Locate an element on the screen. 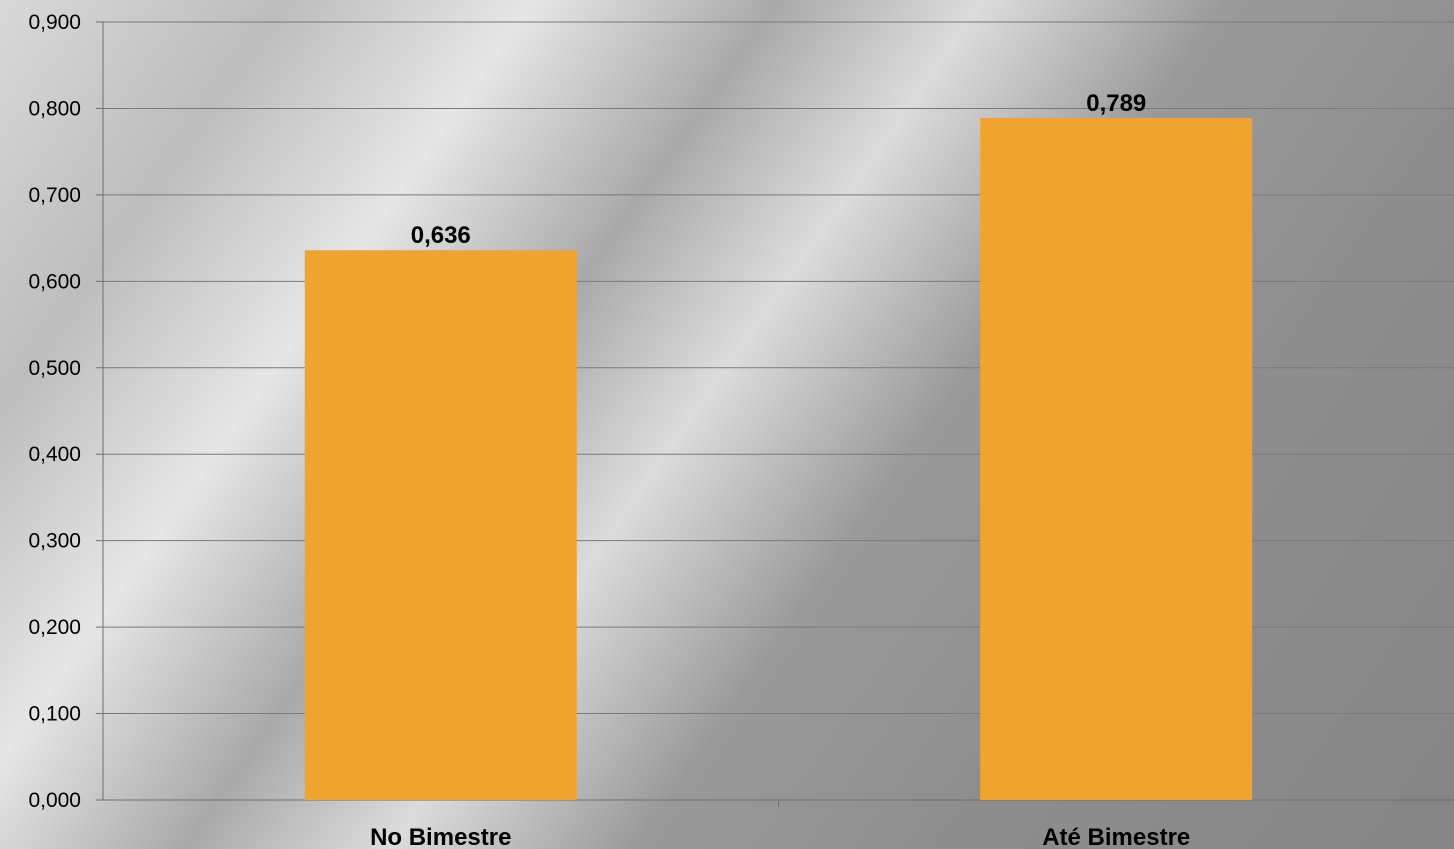 Image resolution: width=1454 pixels, height=849 pixels. y-tick-label: 0,700 is located at coordinates (54, 195).